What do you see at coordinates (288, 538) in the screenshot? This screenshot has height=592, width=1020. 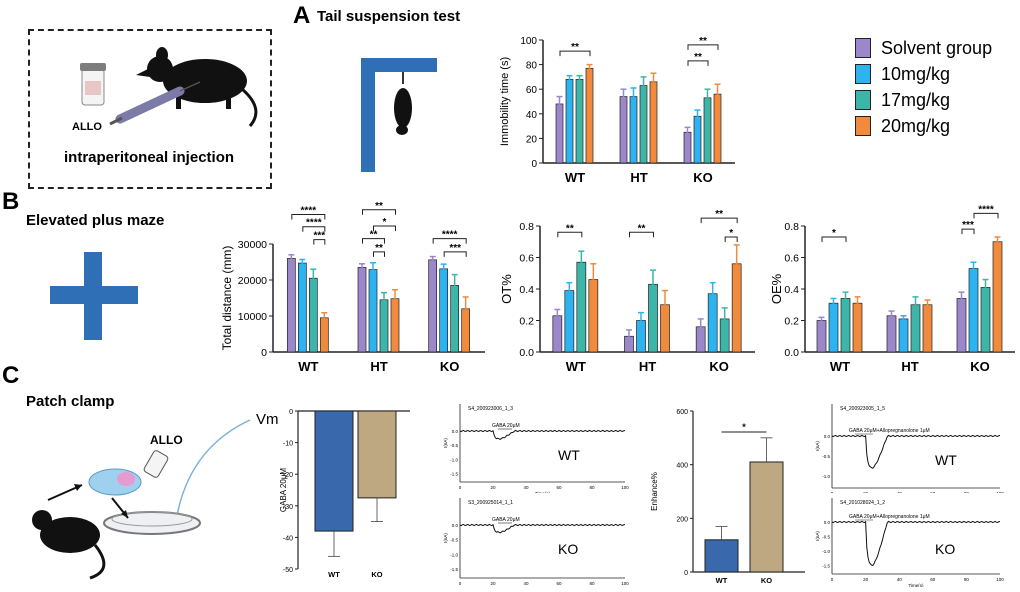 I see `y-tick-label: -40` at bounding box center [288, 538].